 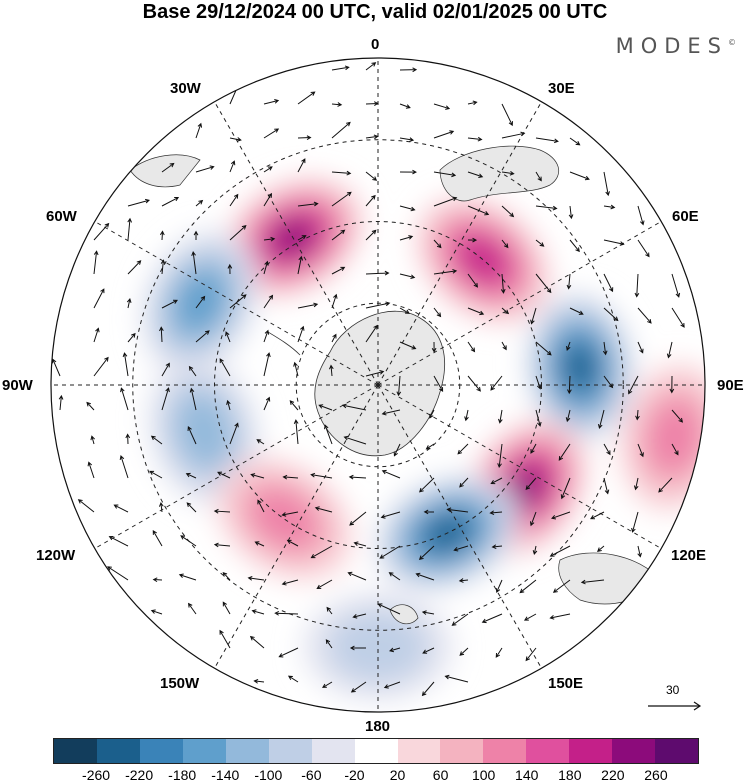 What do you see at coordinates (675, 46) in the screenshot?
I see `modes-logo: MODES©` at bounding box center [675, 46].